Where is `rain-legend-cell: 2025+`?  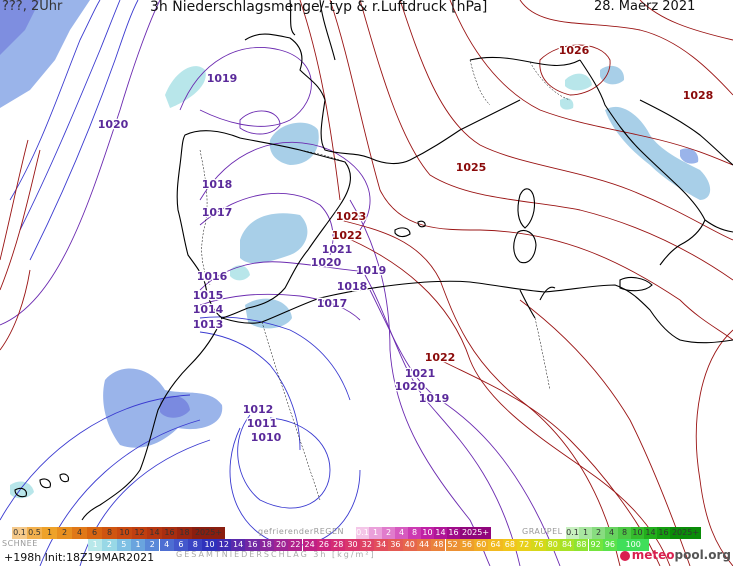 rain-legend-cell: 2025+ is located at coordinates (208, 533).